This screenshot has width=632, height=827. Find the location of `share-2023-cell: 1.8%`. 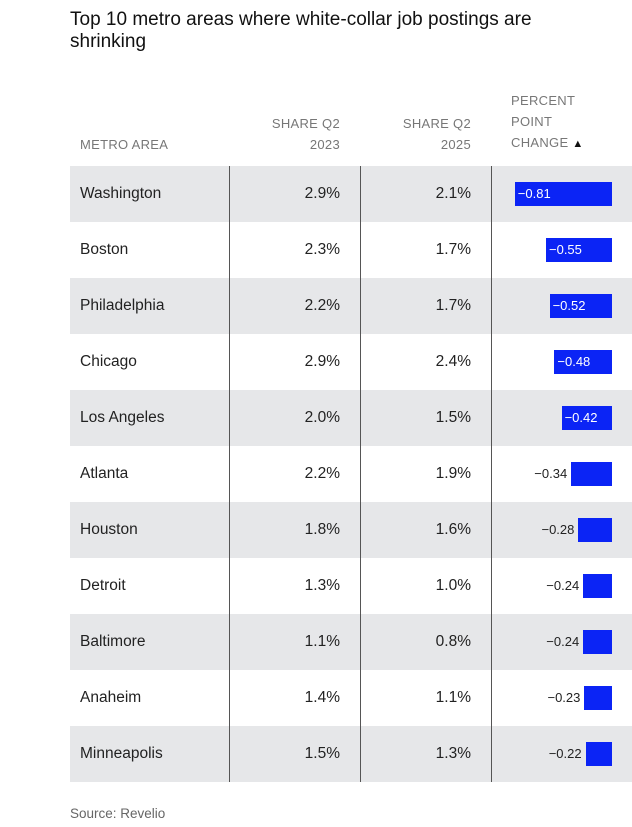

share-2023-cell: 1.8% is located at coordinates (322, 529).